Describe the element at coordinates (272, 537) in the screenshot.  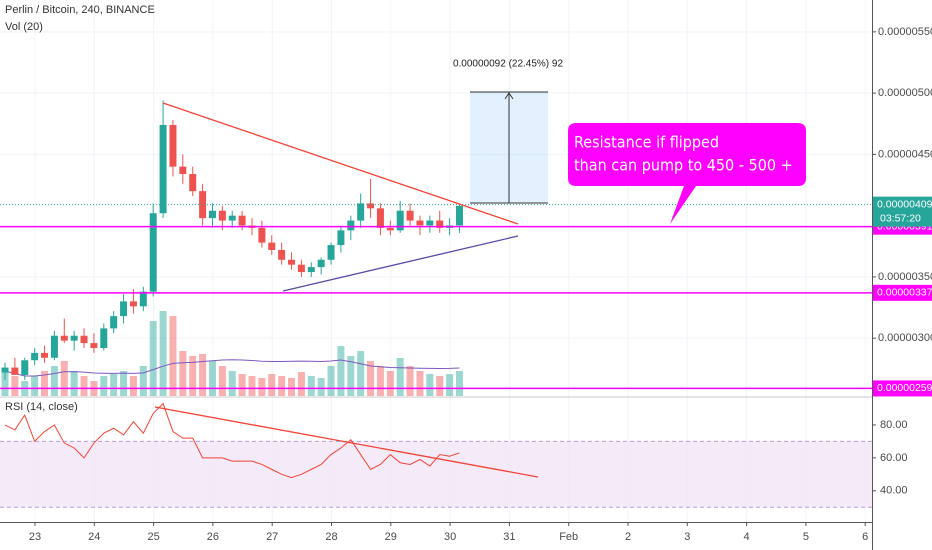
I see `x-tick-label: 27` at that location.